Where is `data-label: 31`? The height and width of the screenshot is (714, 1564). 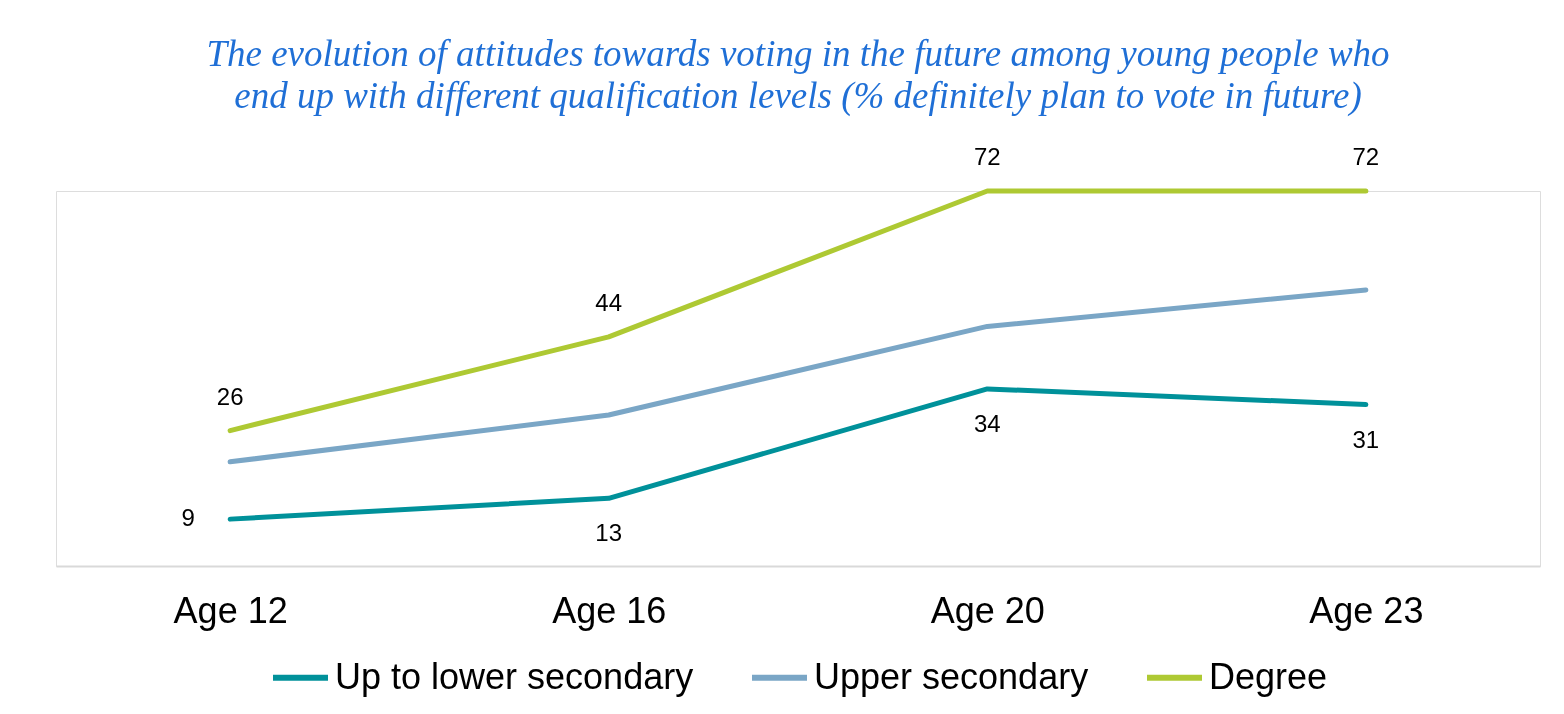 data-label: 31 is located at coordinates (1366, 439).